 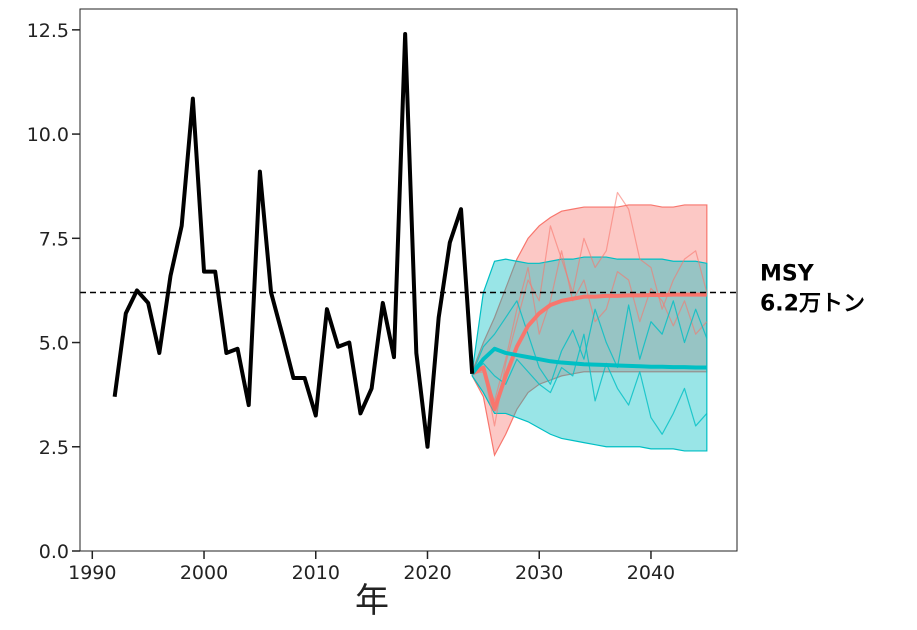 I want to click on y-tick-label: 10.0, so click(x=48, y=135).